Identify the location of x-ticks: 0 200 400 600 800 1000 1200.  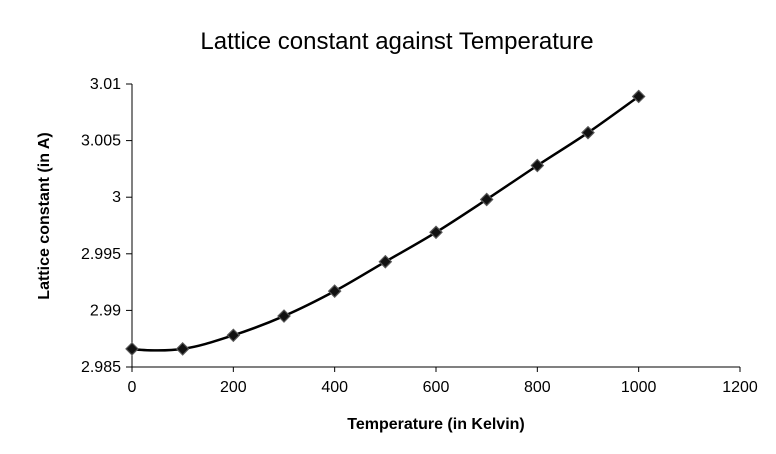
(443, 381).